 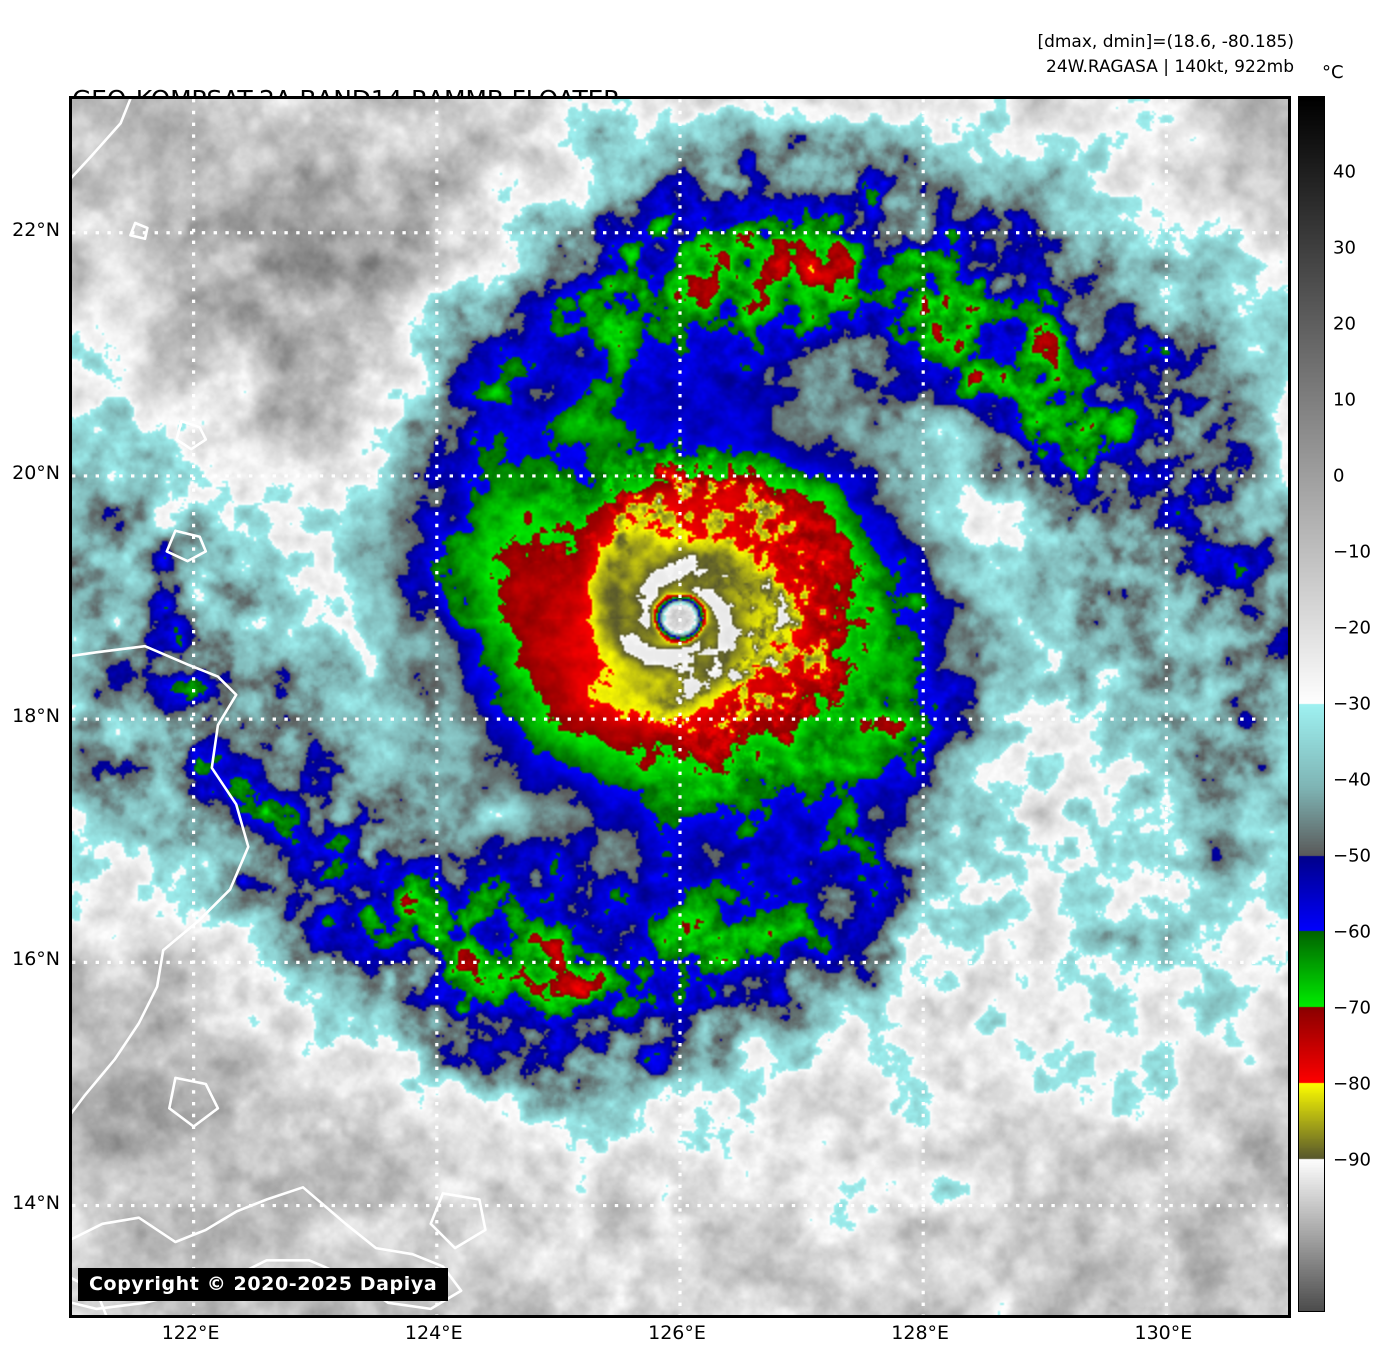 I want to click on temperature-colorbar, so click(x=1311, y=704).